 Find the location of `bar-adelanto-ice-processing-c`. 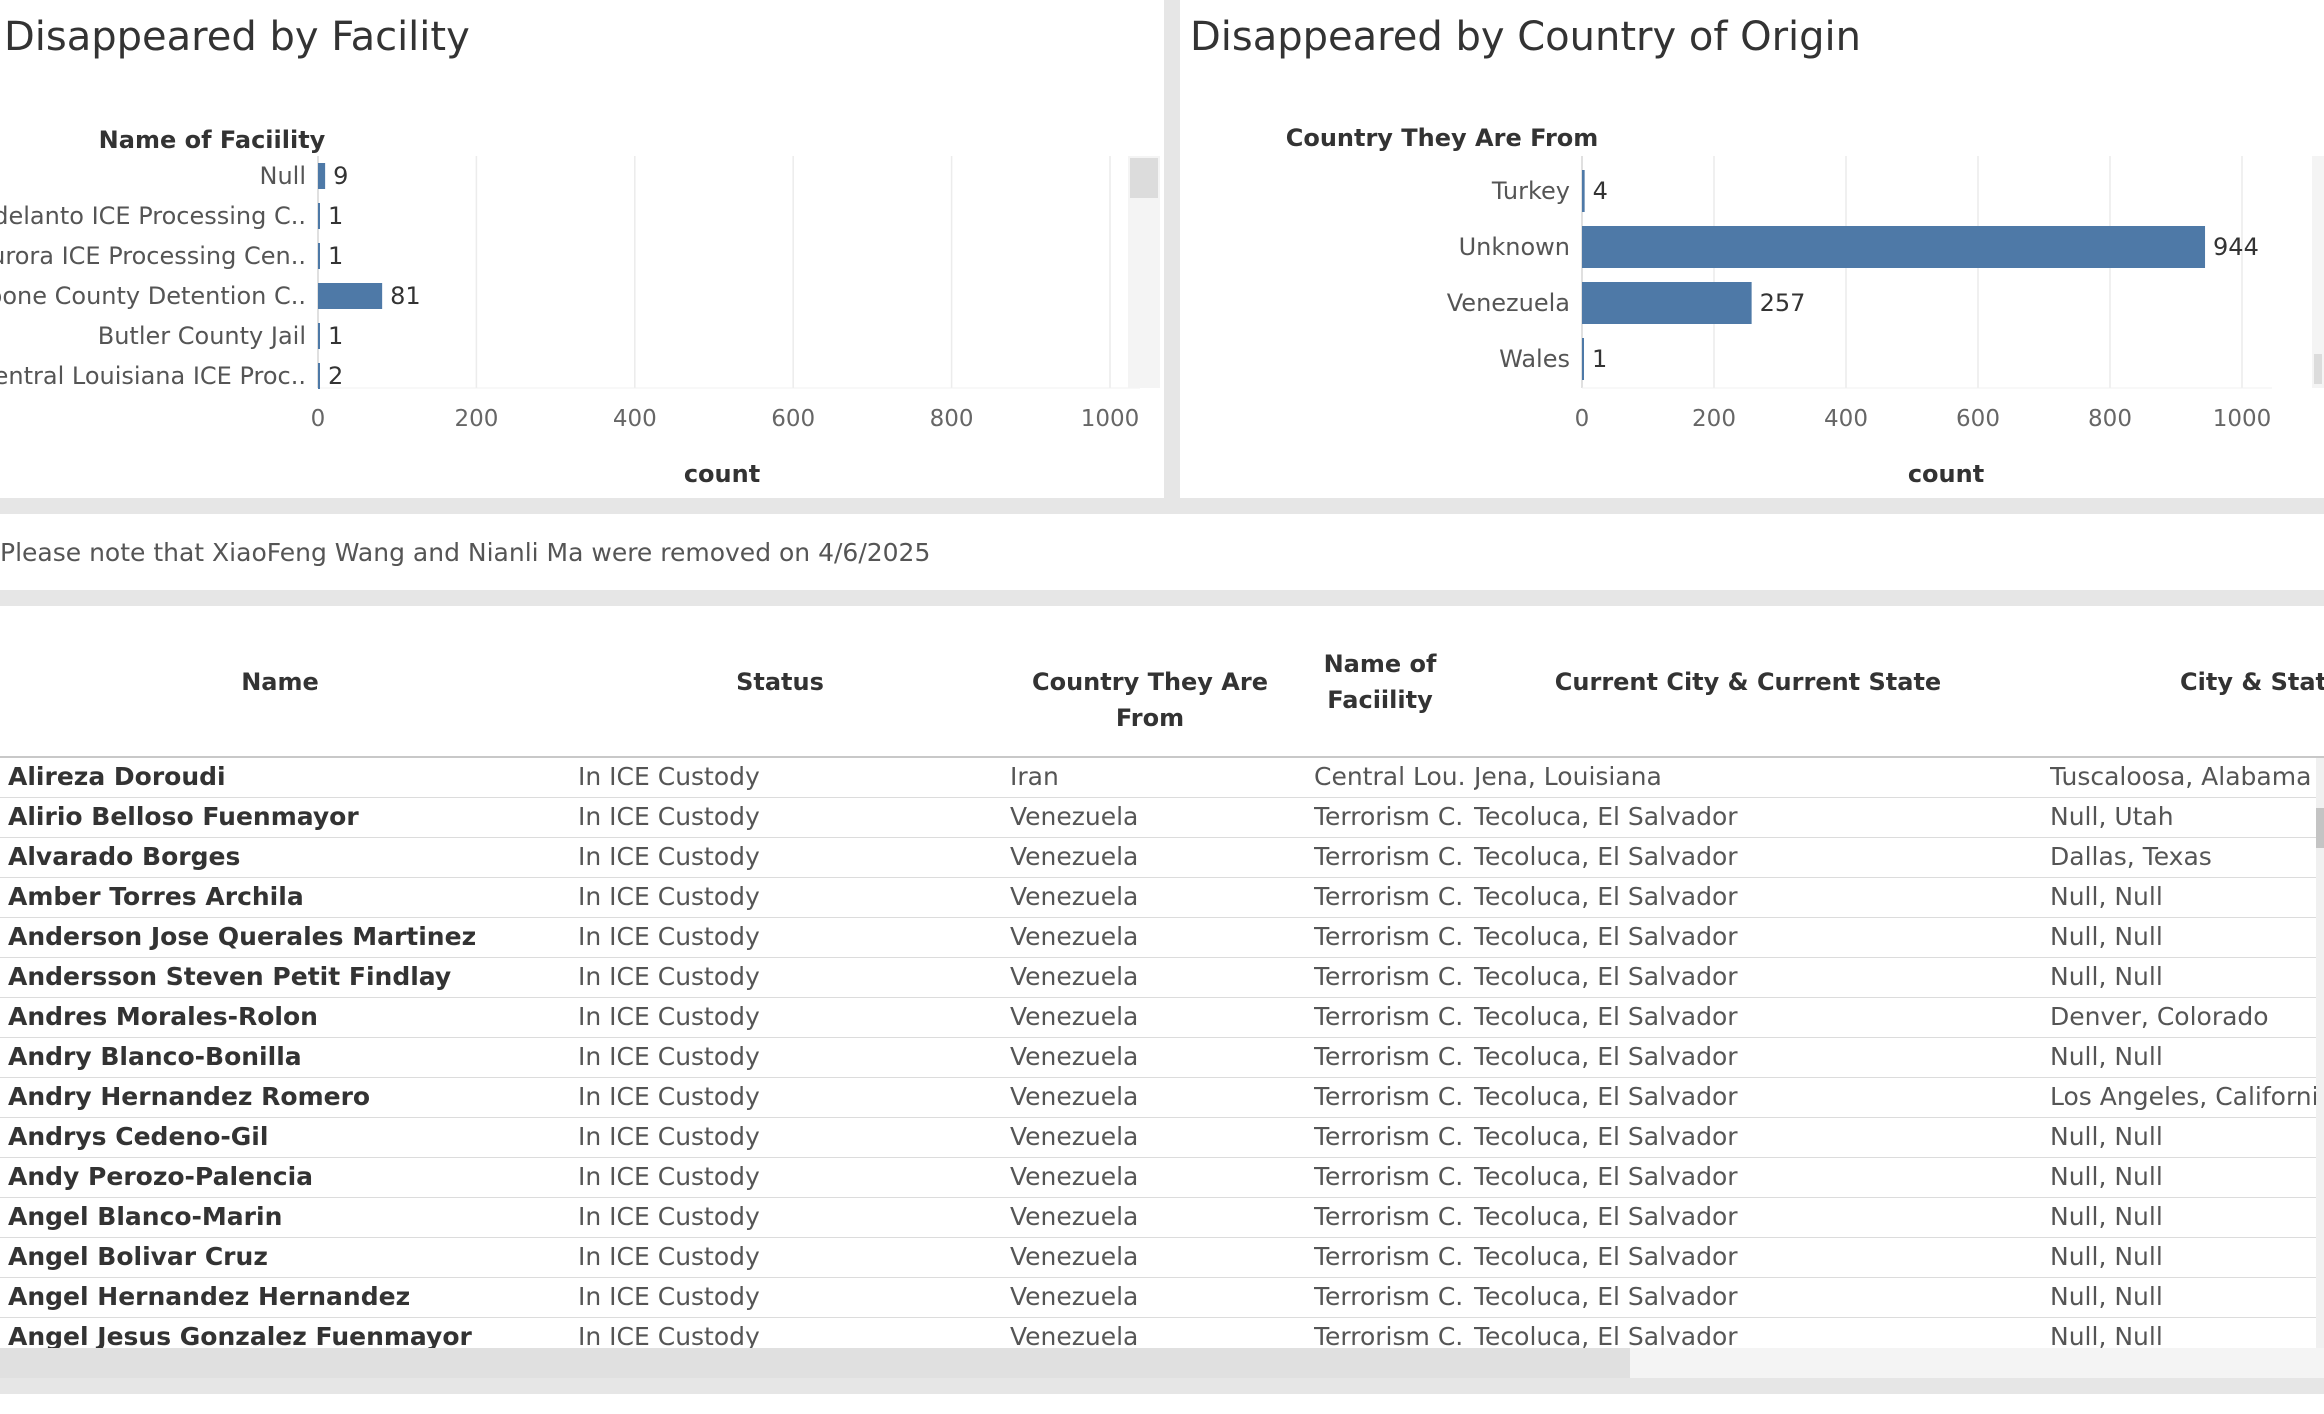

bar-adelanto-ice-processing-c is located at coordinates (319, 216).